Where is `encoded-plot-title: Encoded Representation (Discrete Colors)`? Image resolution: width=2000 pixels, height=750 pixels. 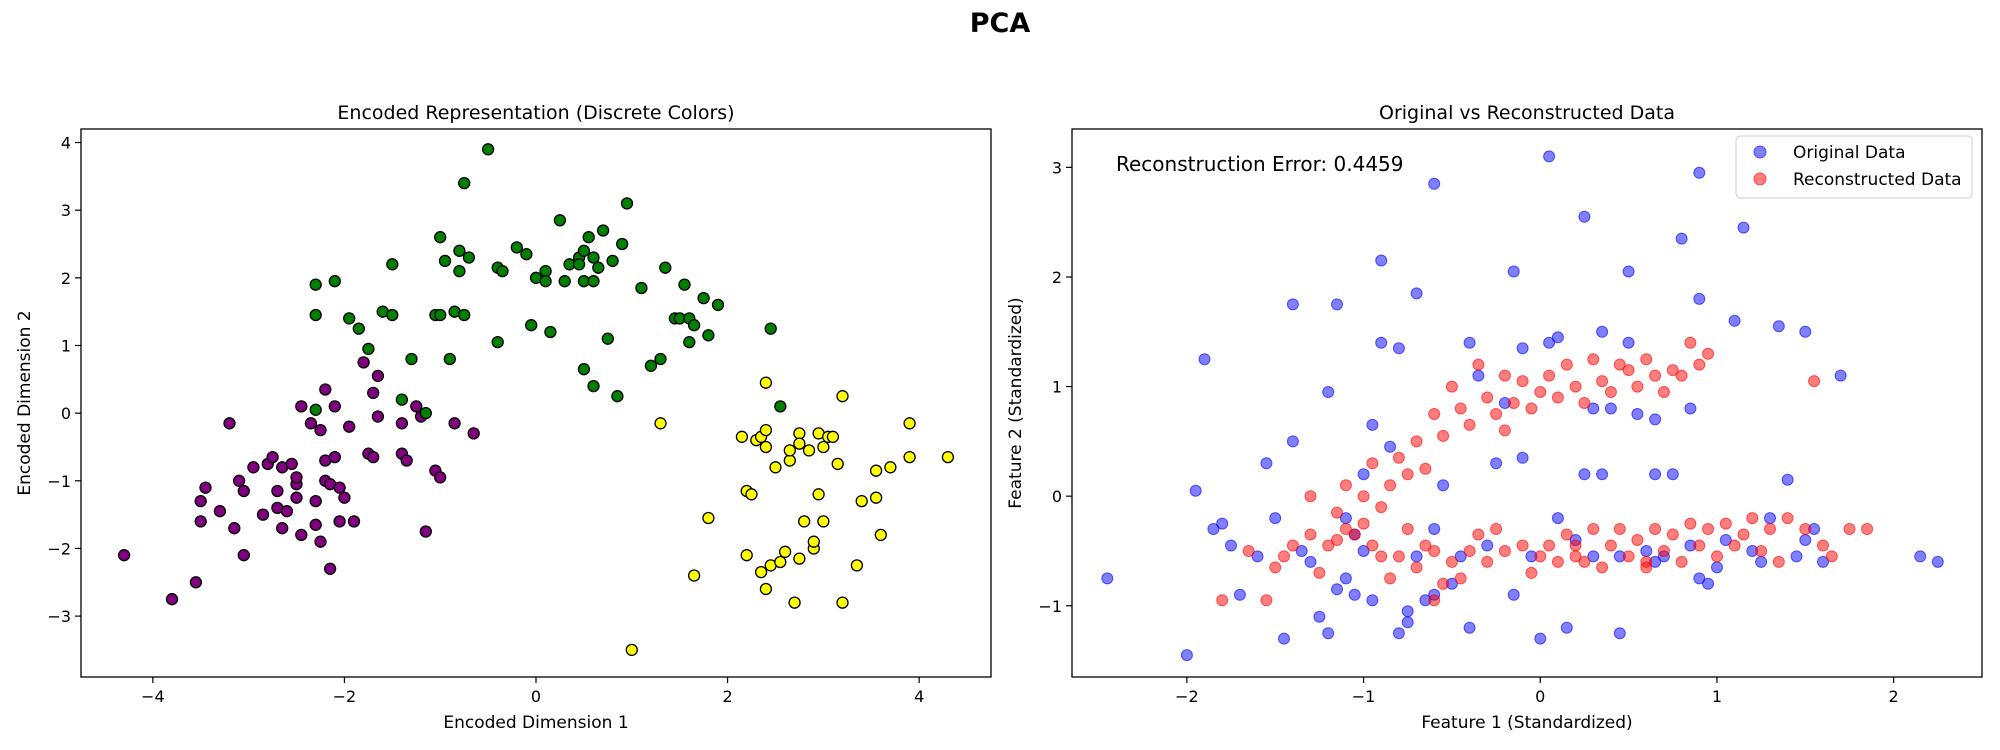
encoded-plot-title: Encoded Representation (Discrete Colors) is located at coordinates (535, 113).